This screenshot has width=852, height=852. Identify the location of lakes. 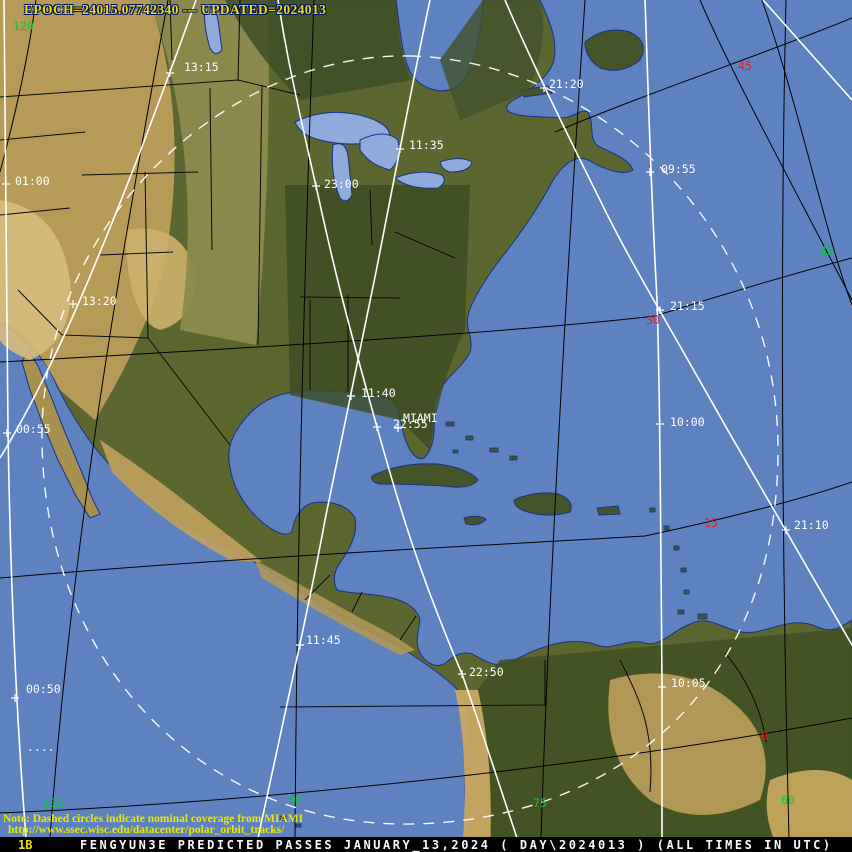
(338, 104).